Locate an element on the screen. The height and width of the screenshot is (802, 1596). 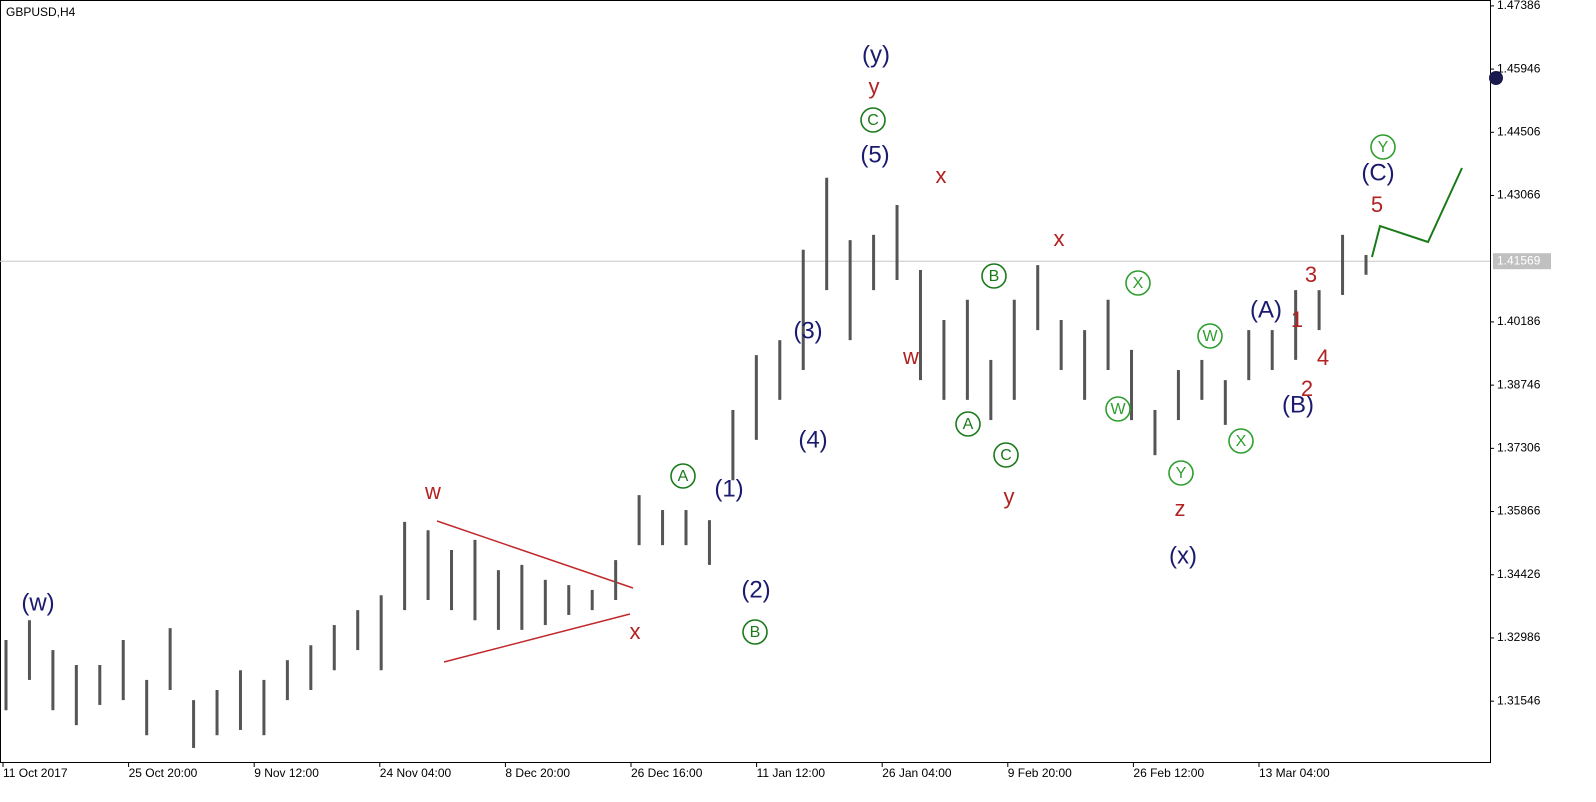
wave-label: (5) is located at coordinates (874, 154).